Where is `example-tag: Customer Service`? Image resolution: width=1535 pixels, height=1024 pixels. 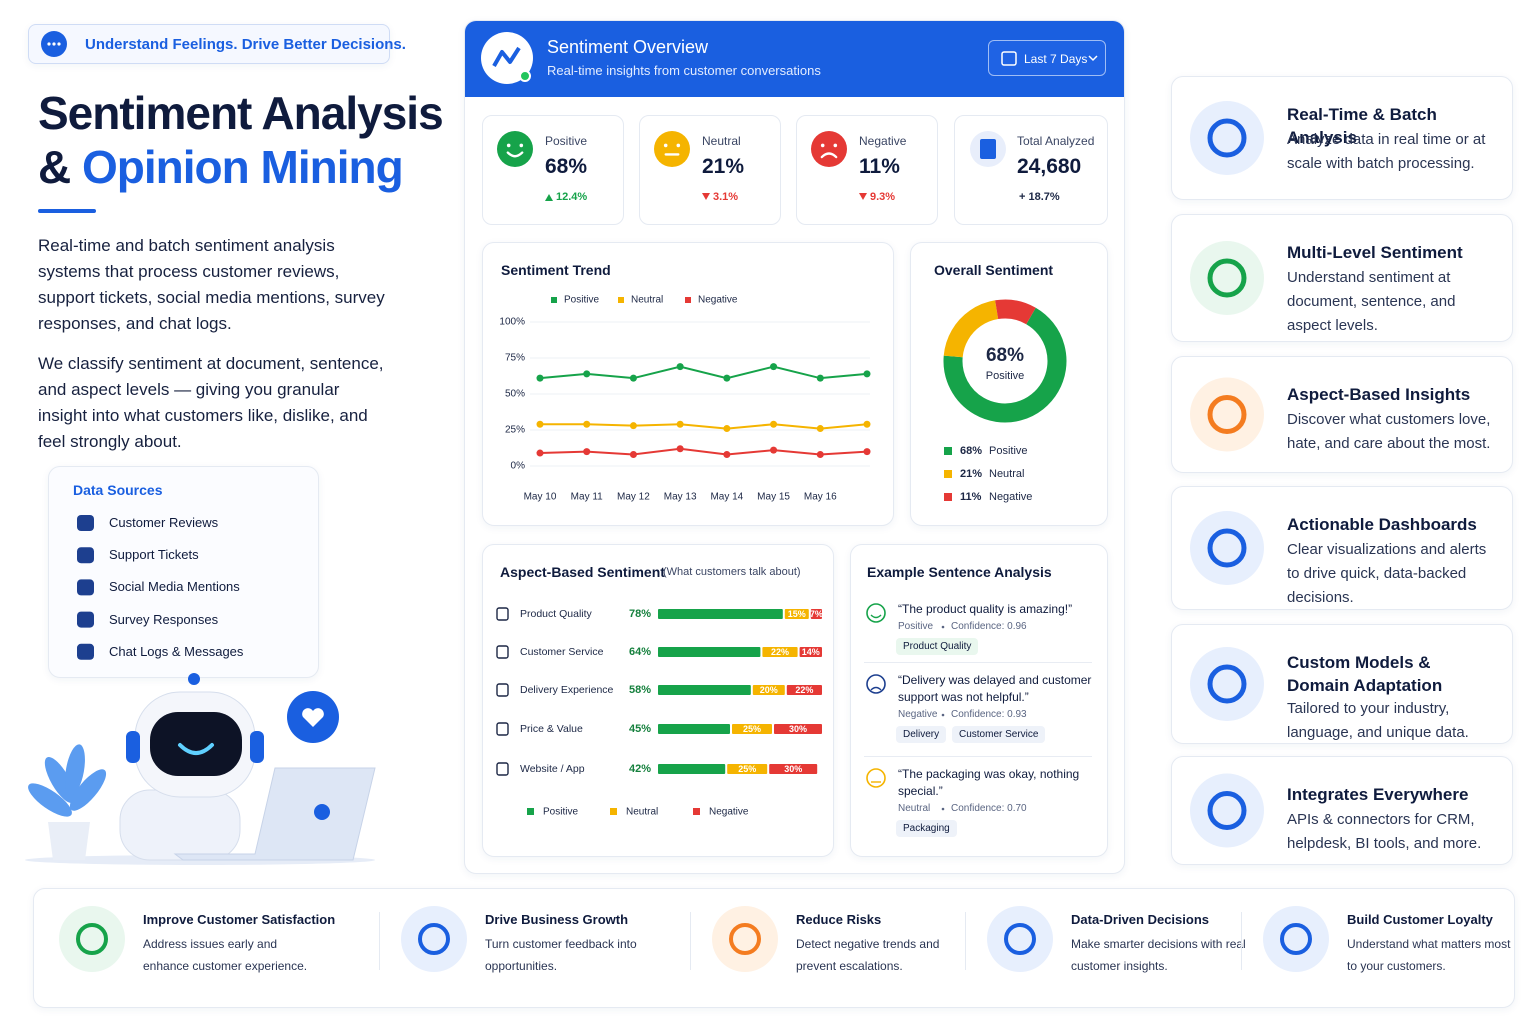 example-tag: Customer Service is located at coordinates (999, 734).